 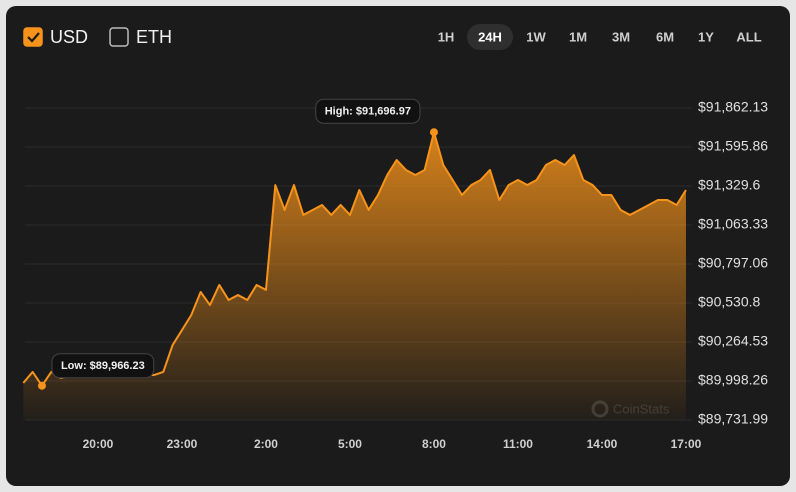 What do you see at coordinates (733, 419) in the screenshot?
I see `y-tick-label: $89,731.99` at bounding box center [733, 419].